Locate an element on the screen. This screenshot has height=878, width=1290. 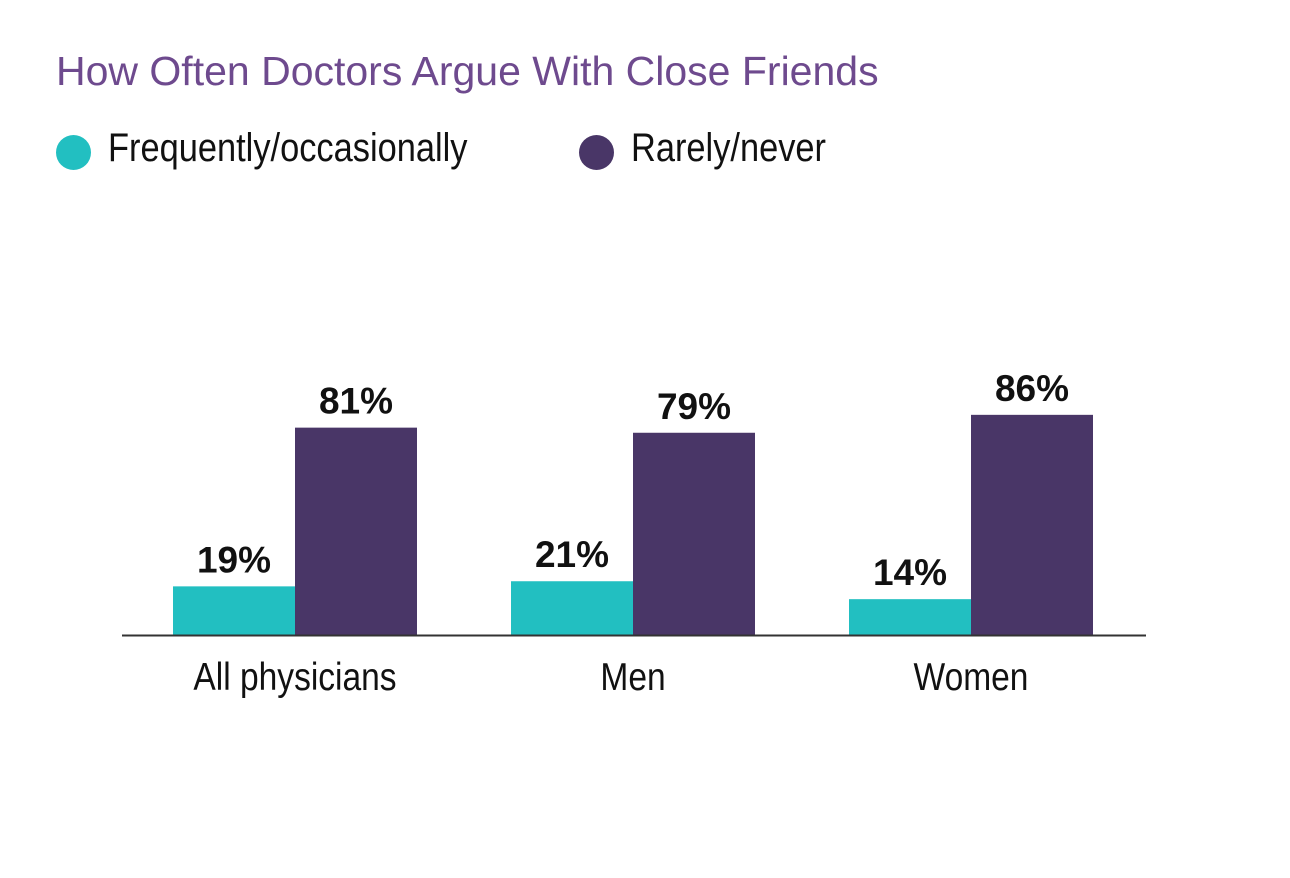
bar-men-frequently-occasionally is located at coordinates (572, 608).